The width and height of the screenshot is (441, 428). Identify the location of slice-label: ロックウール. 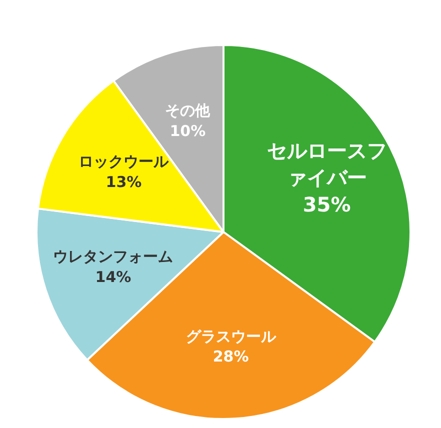
(124, 161).